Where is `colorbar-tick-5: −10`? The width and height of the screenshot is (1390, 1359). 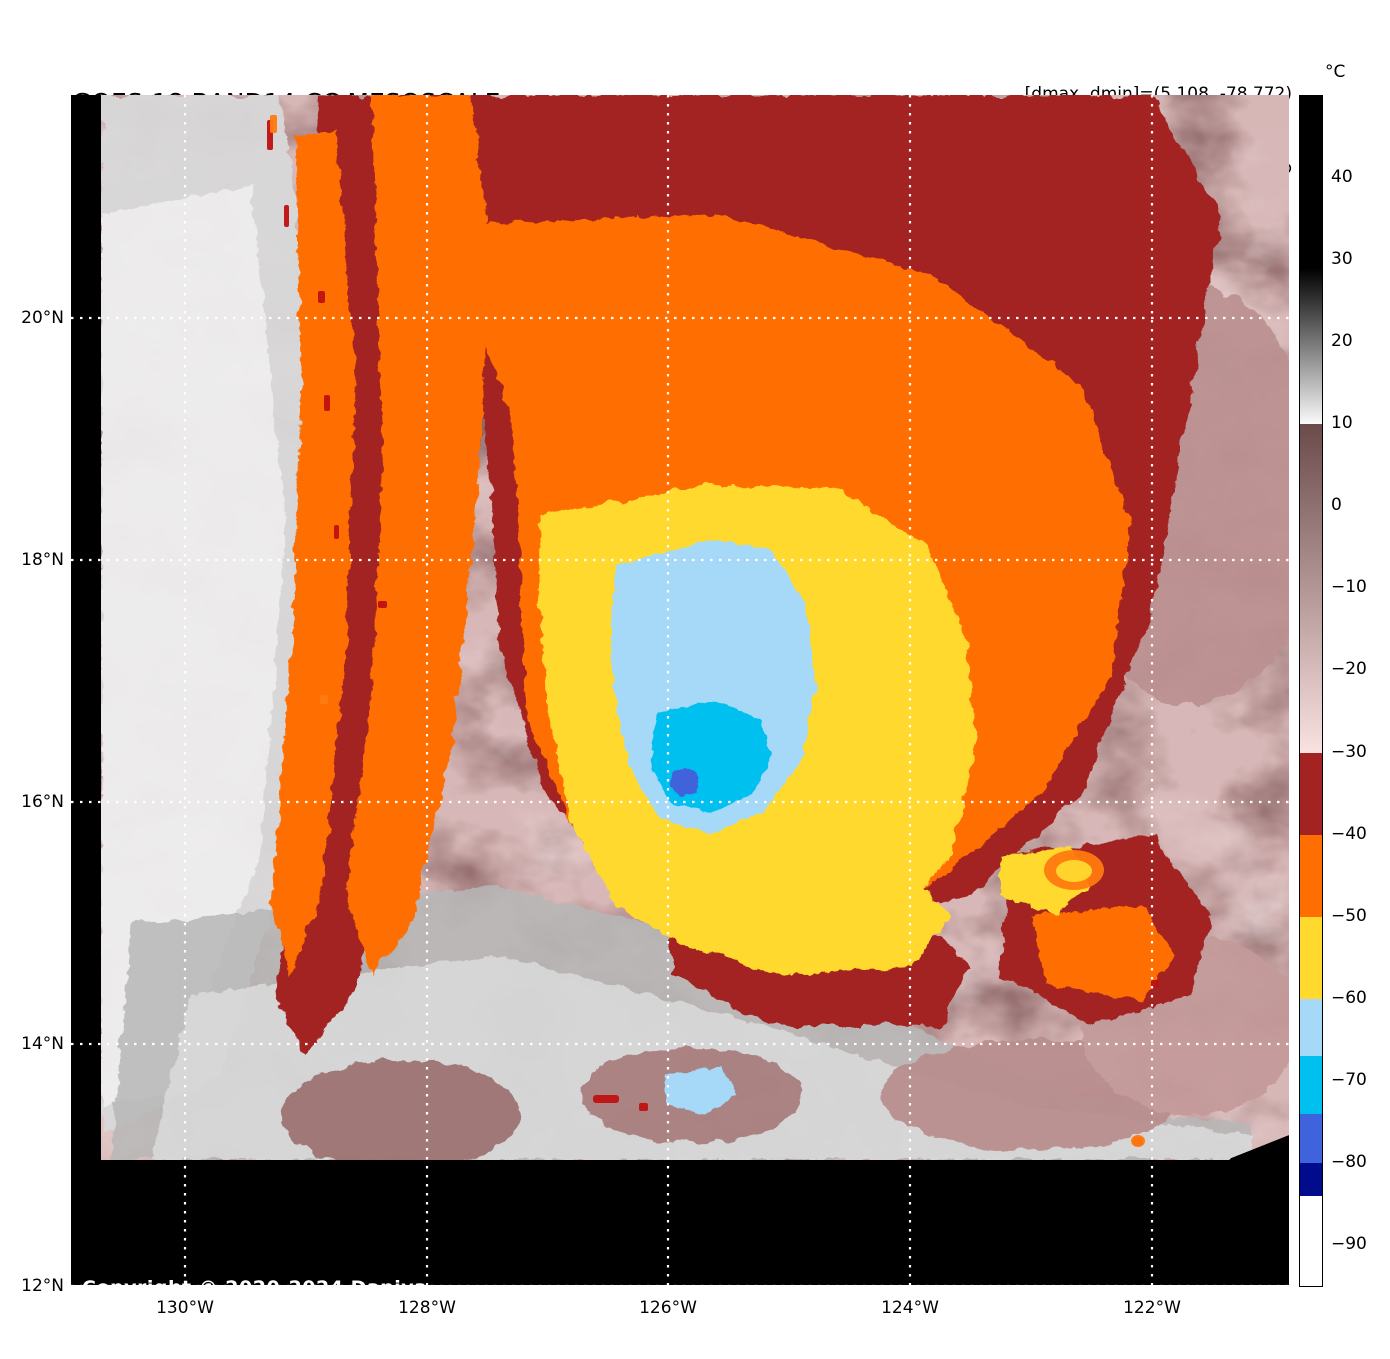
colorbar-tick-5: −10 is located at coordinates (1349, 587).